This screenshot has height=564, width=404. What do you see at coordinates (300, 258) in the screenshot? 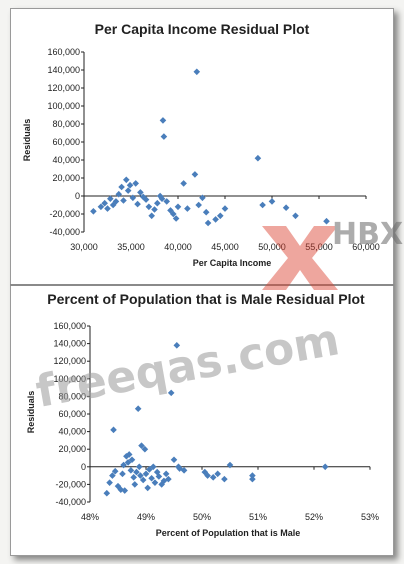
I see `watermark-x-logo-icon` at bounding box center [300, 258].